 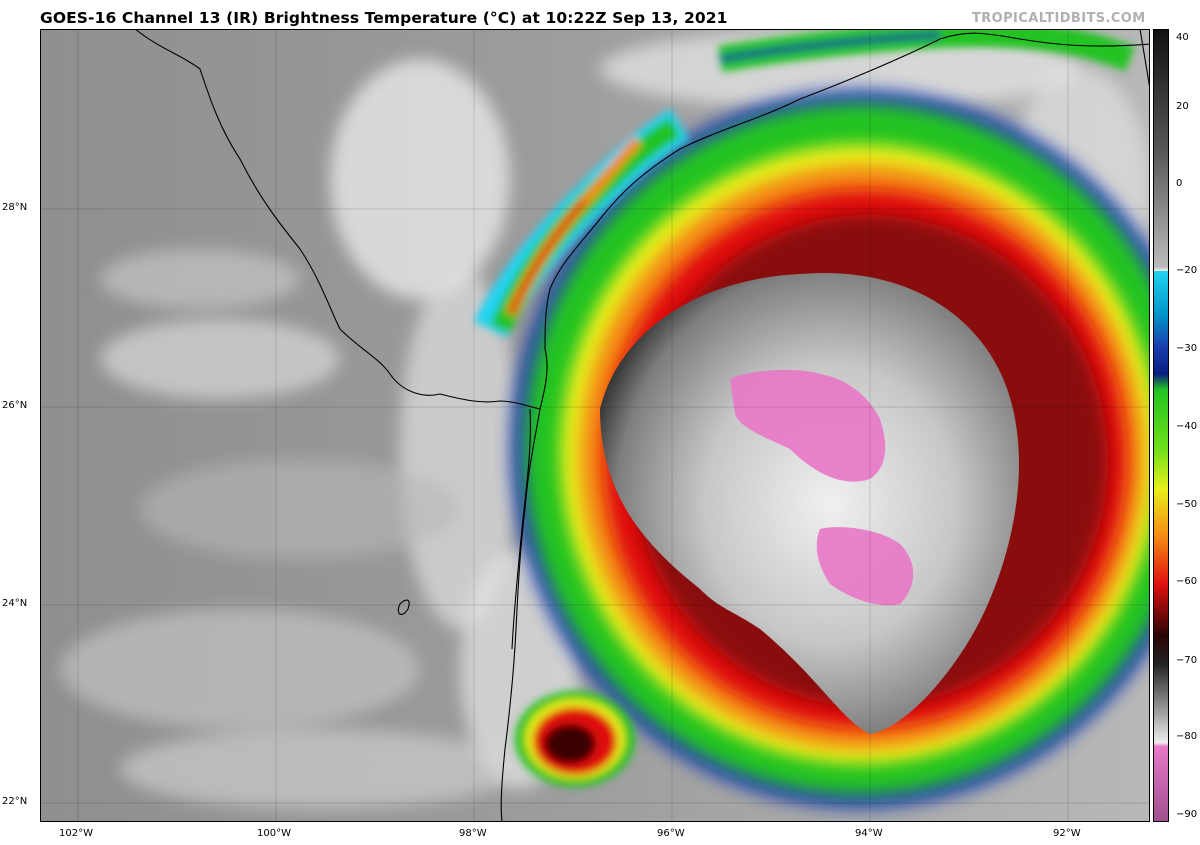 I want to click on lat-label-26n: 26°N, so click(x=15, y=405).